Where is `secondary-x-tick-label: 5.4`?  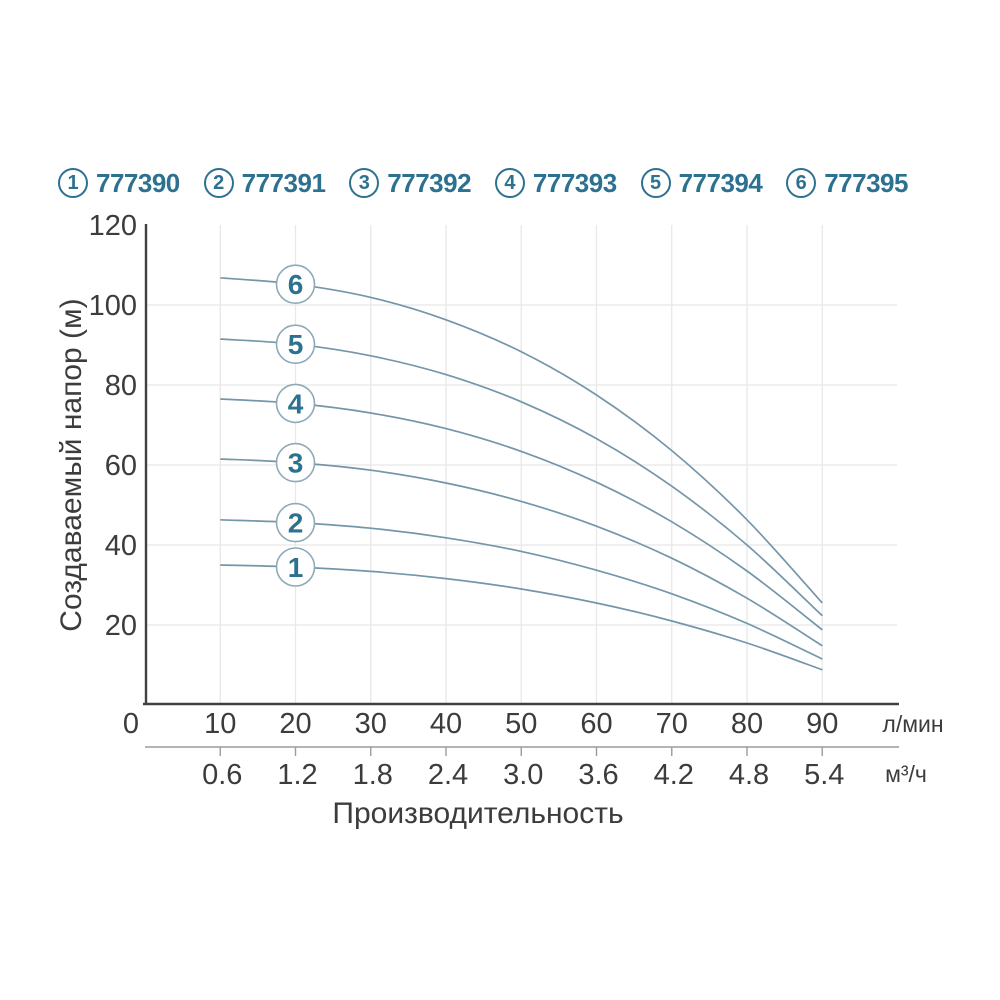
secondary-x-tick-label: 5.4 is located at coordinates (824, 775).